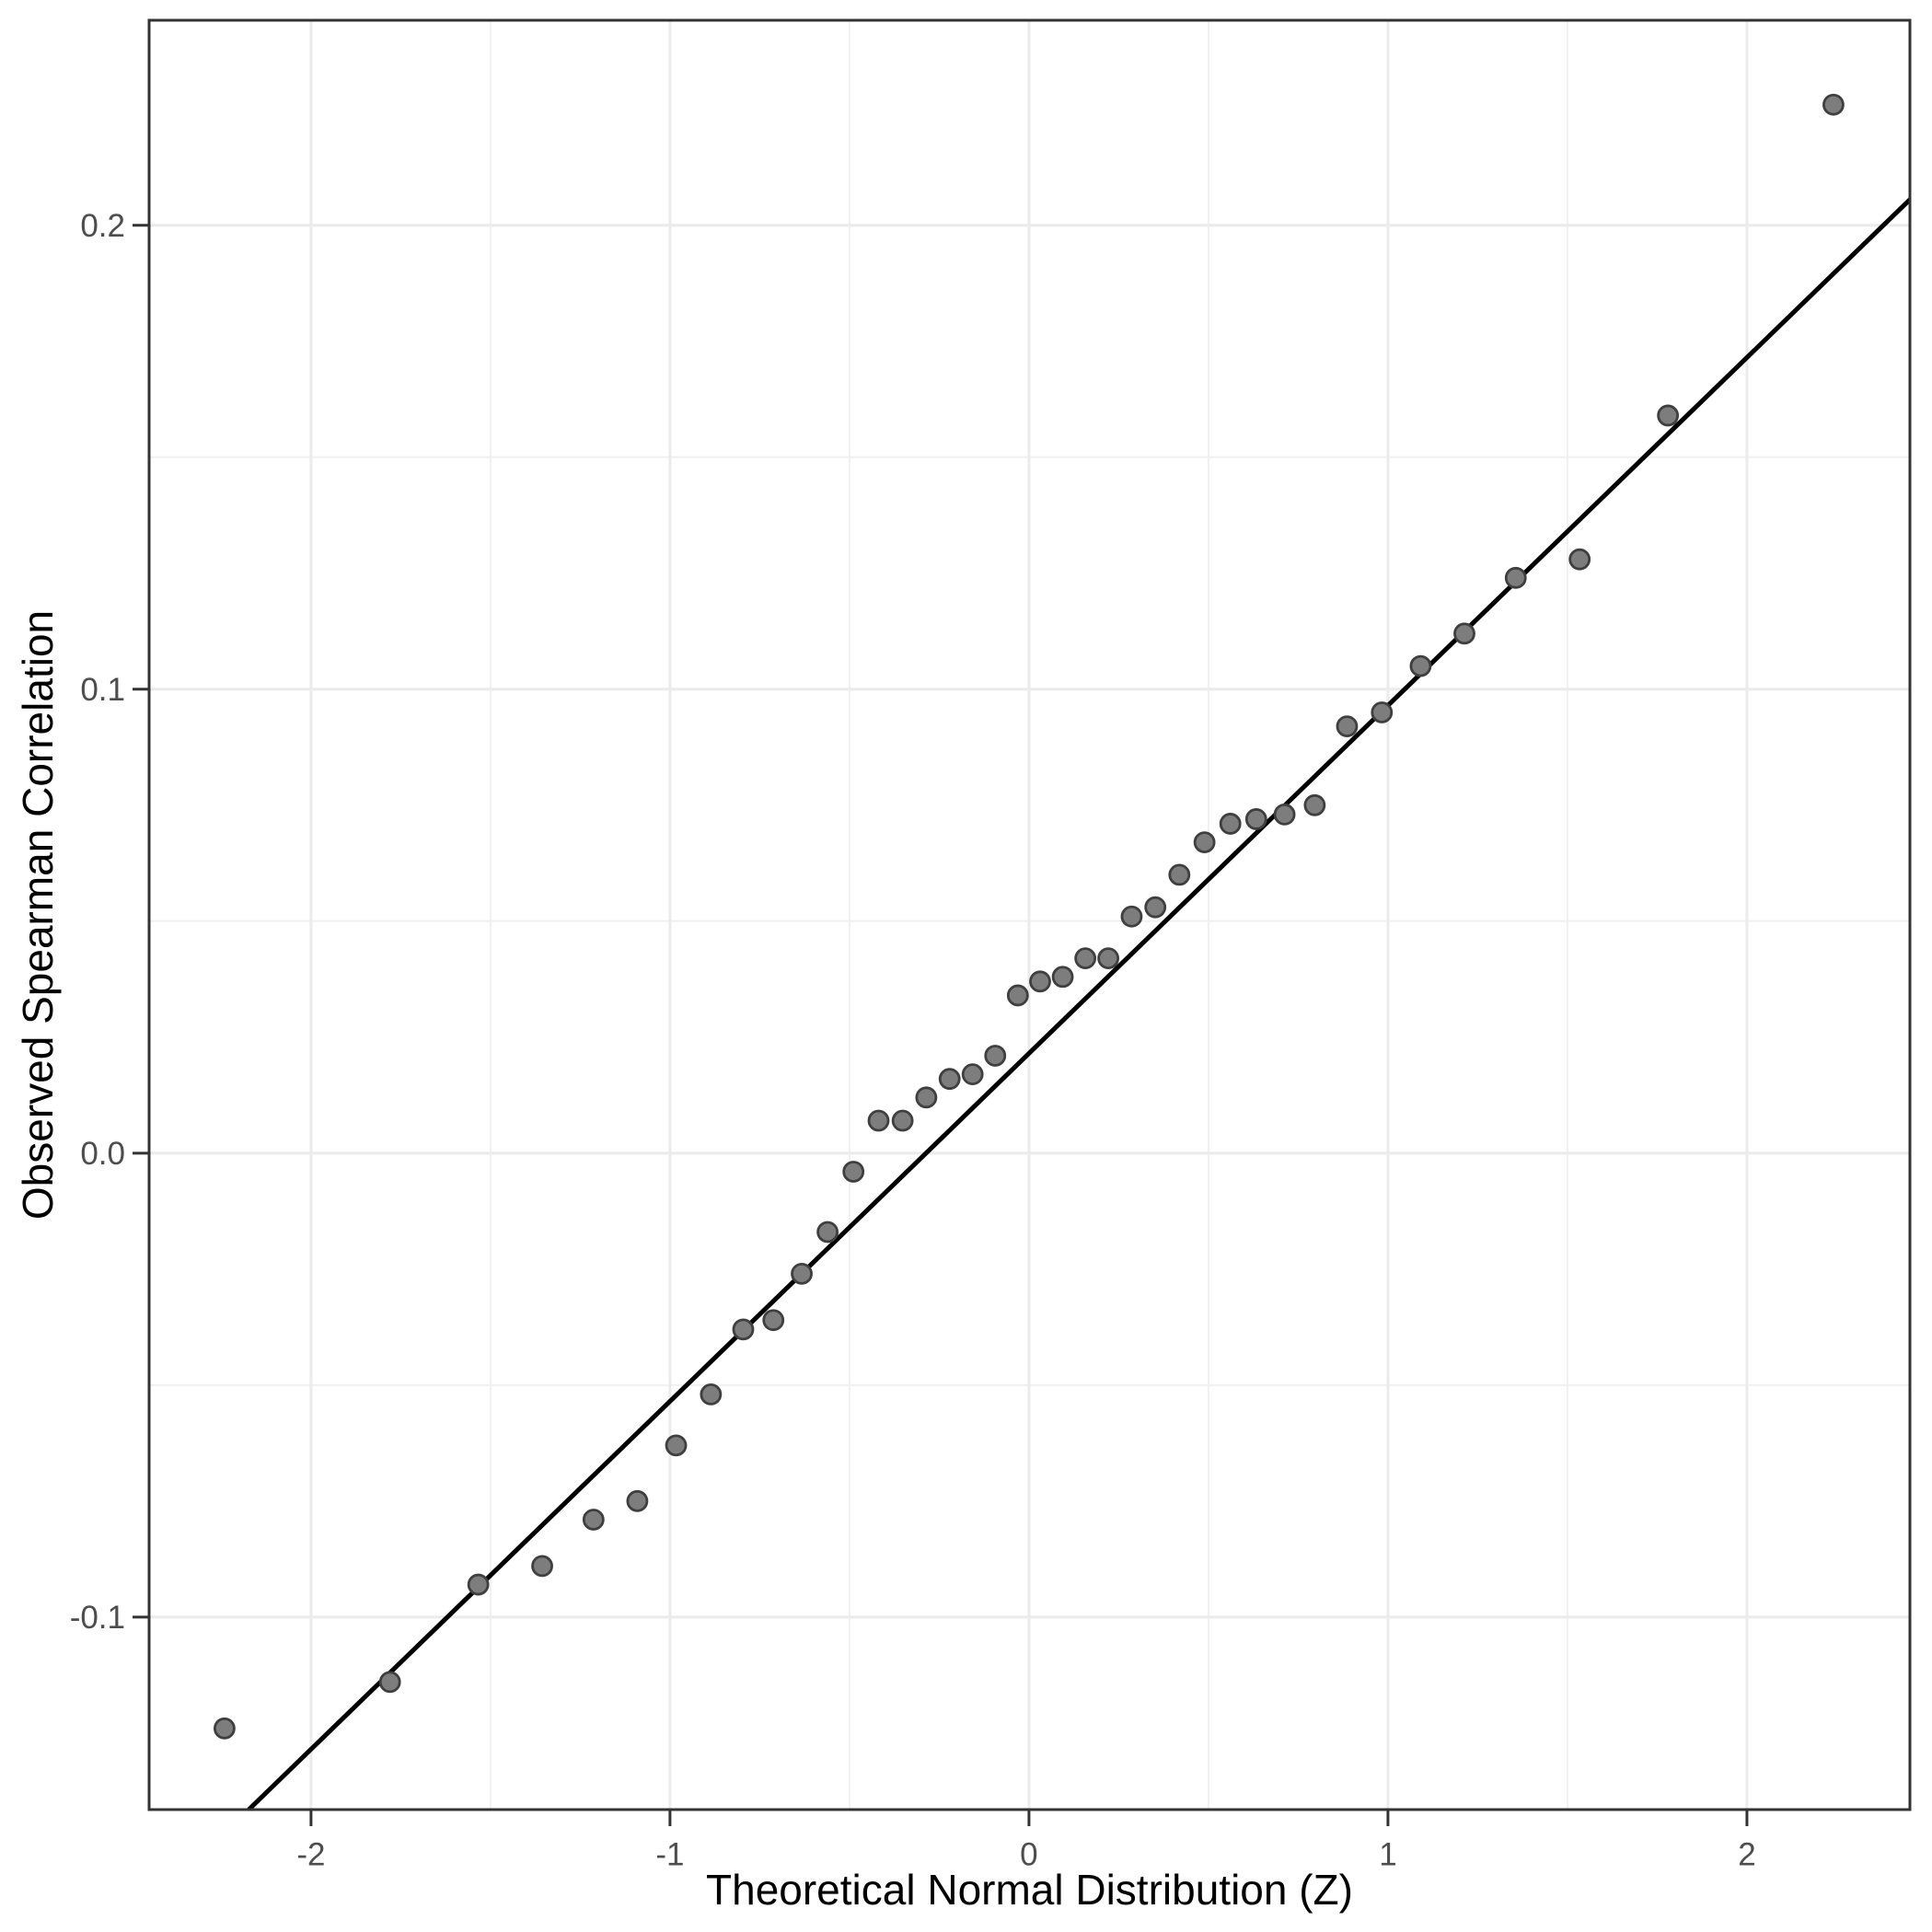 The width and height of the screenshot is (1932, 1932). What do you see at coordinates (103, 690) in the screenshot?
I see `y-tick-label: 0.1` at bounding box center [103, 690].